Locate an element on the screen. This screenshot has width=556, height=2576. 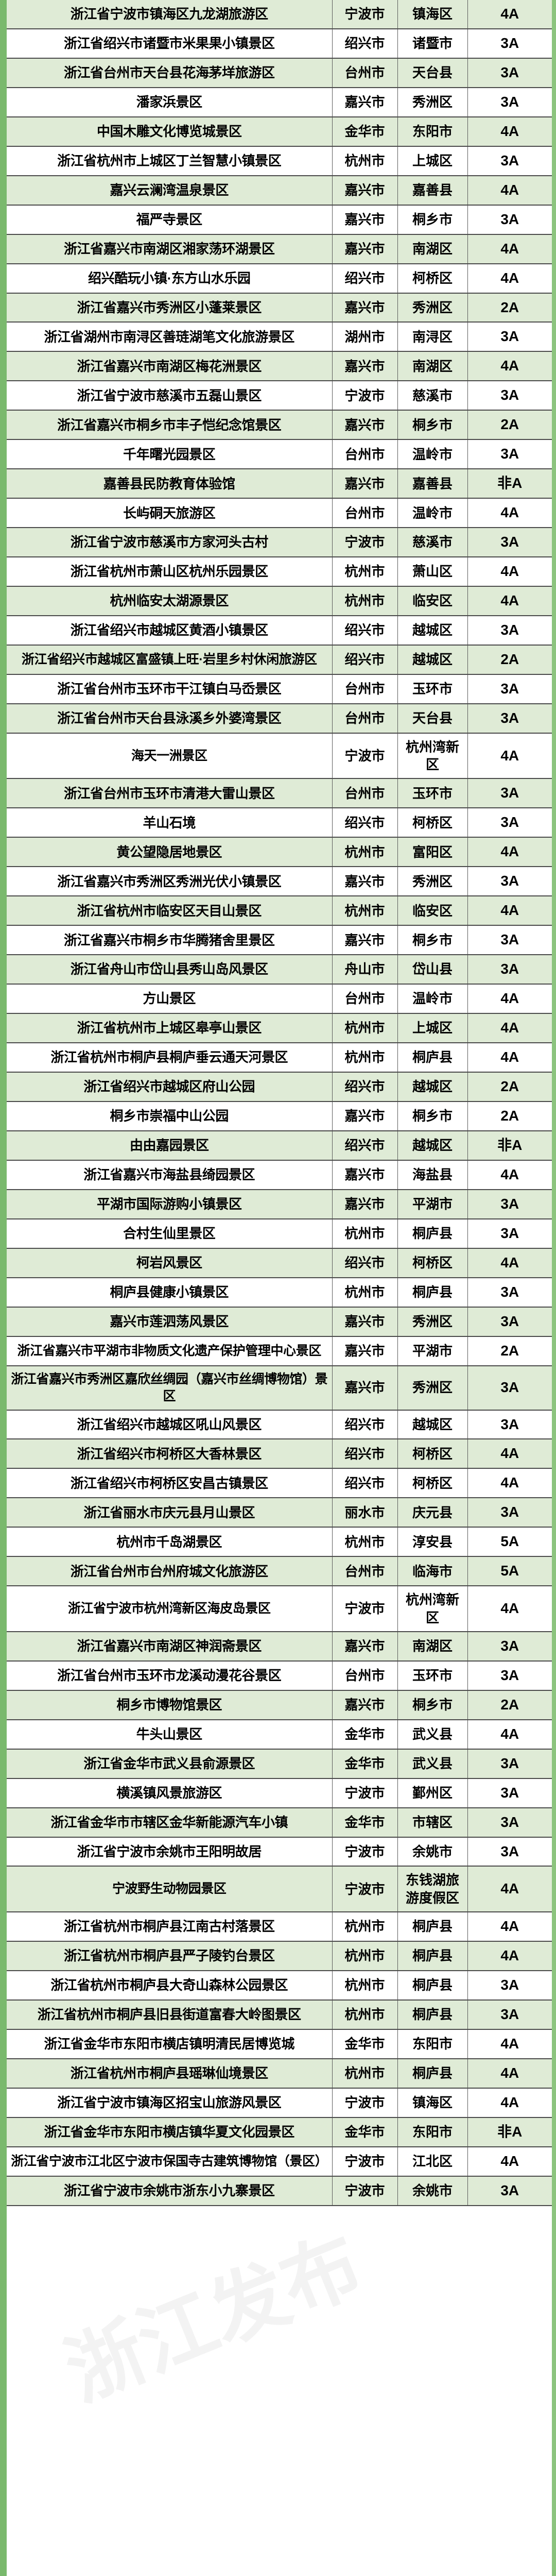
cell-level: 5A is located at coordinates (509, 1571).